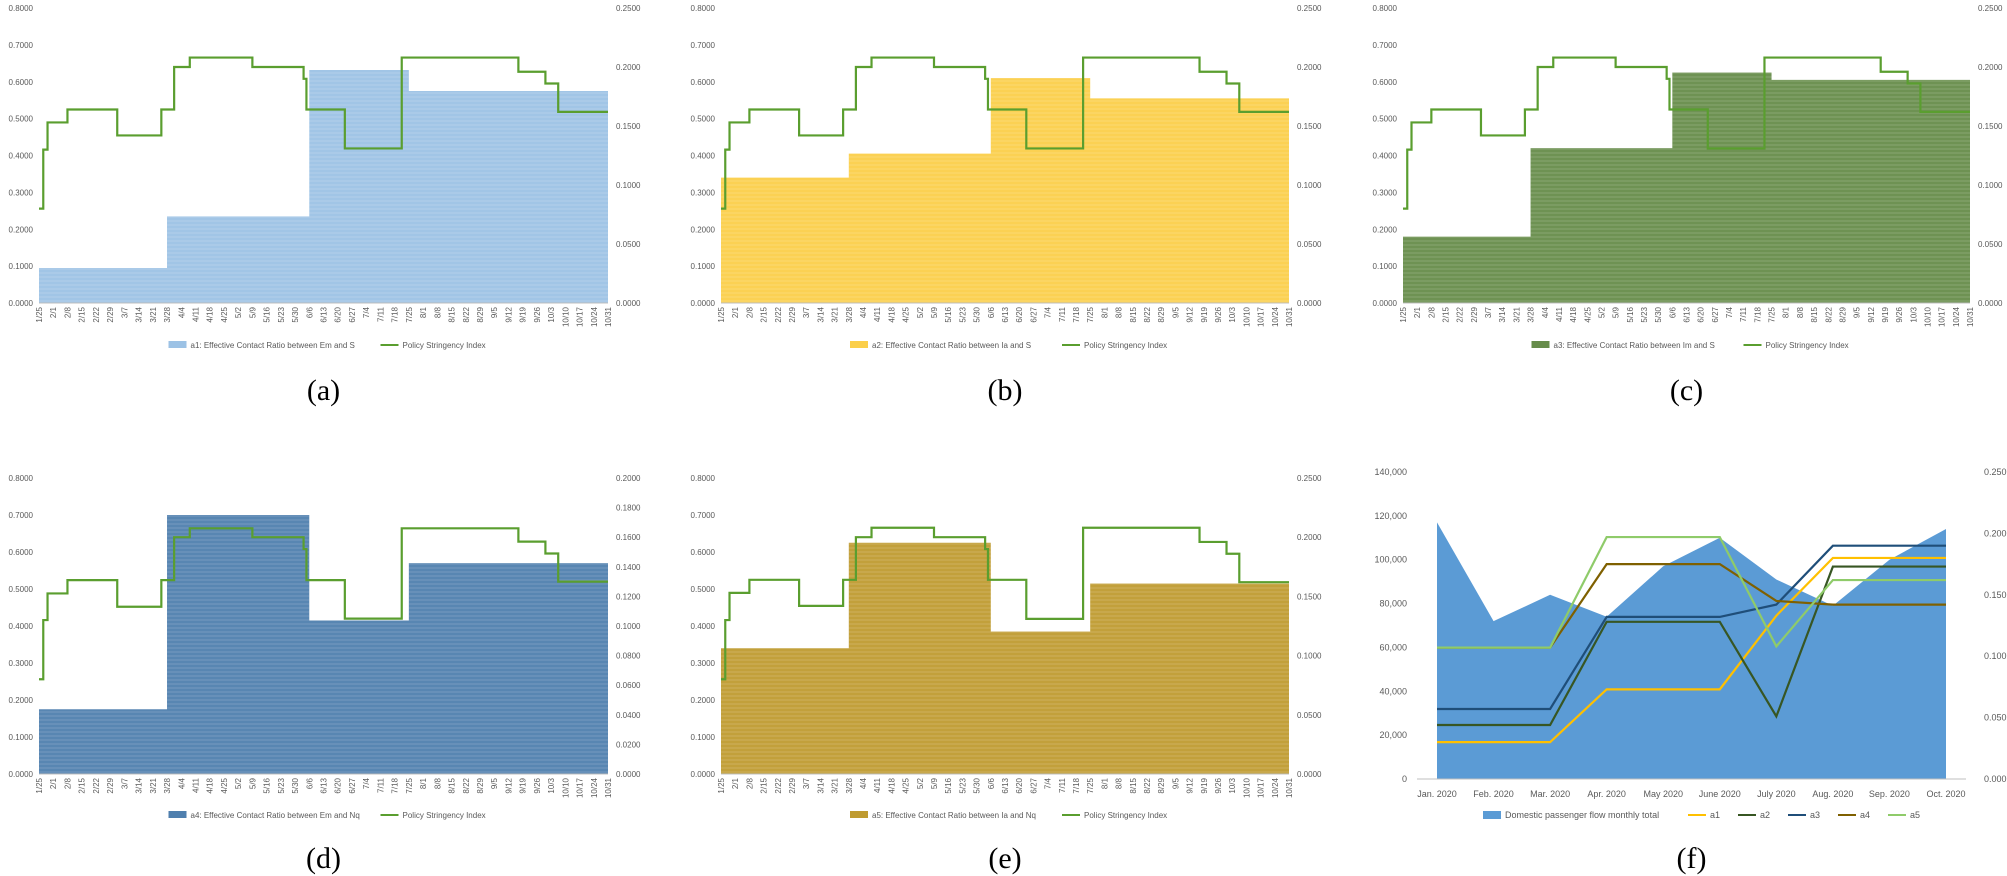 Image resolution: width=2007 pixels, height=876 pixels. I want to click on x-tick-label: Oct. 2020, so click(1945, 794).